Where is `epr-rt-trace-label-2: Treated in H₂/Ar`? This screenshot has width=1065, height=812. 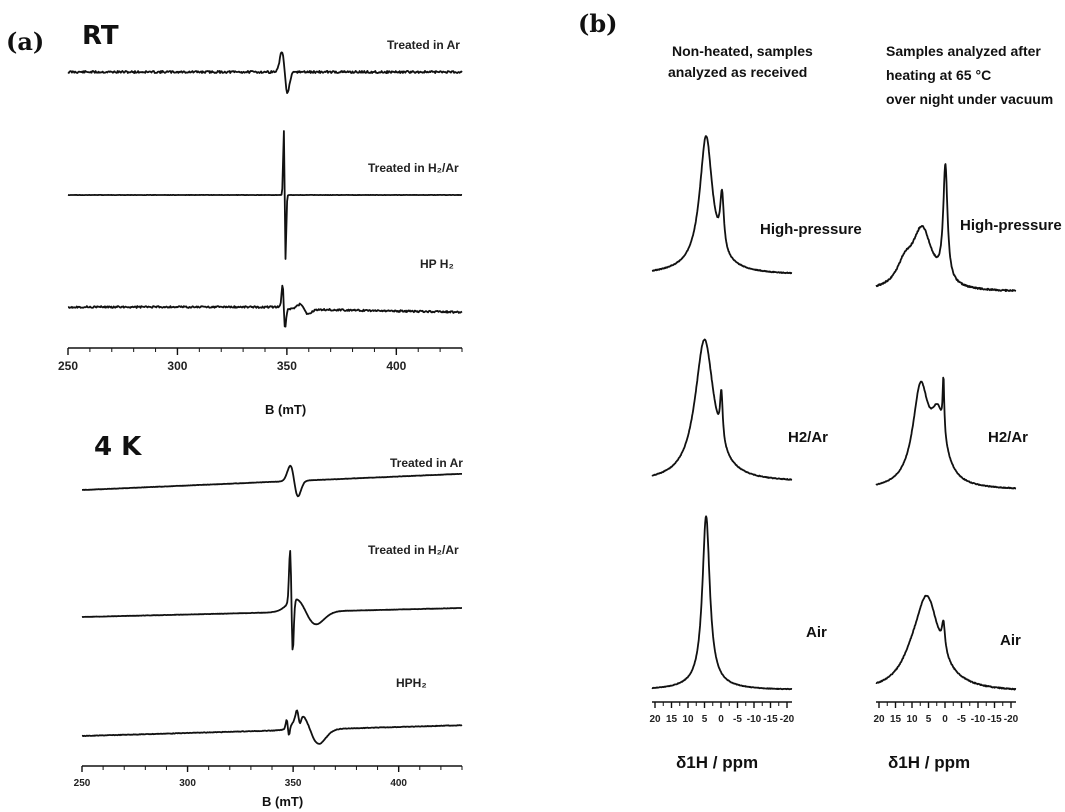
epr-rt-trace-label-2: Treated in H₂/Ar is located at coordinates (413, 168).